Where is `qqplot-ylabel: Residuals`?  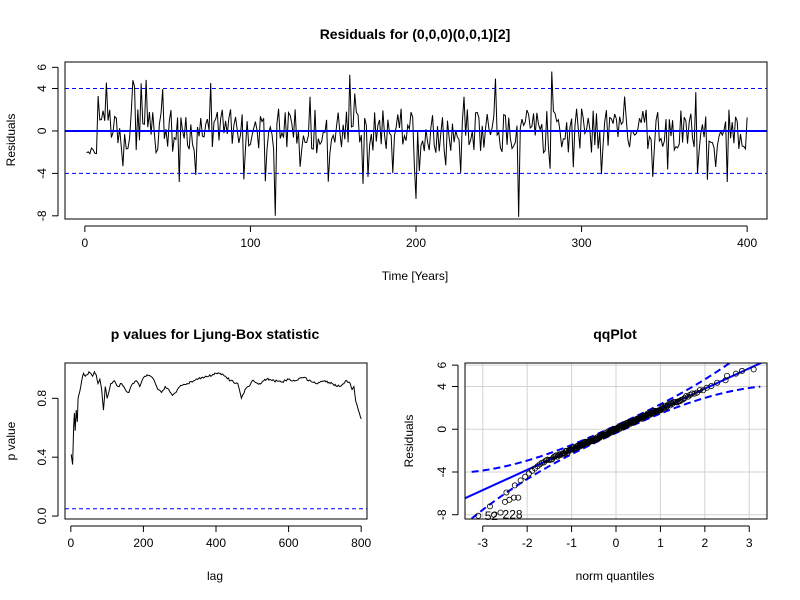 qqplot-ylabel: Residuals is located at coordinates (409, 441).